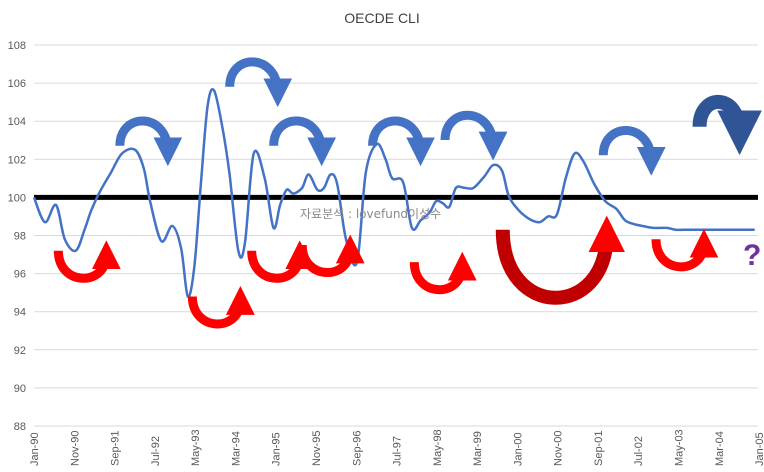 The height and width of the screenshot is (472, 764). What do you see at coordinates (518, 449) in the screenshot?
I see `x-tick-label: Jan-00` at bounding box center [518, 449].